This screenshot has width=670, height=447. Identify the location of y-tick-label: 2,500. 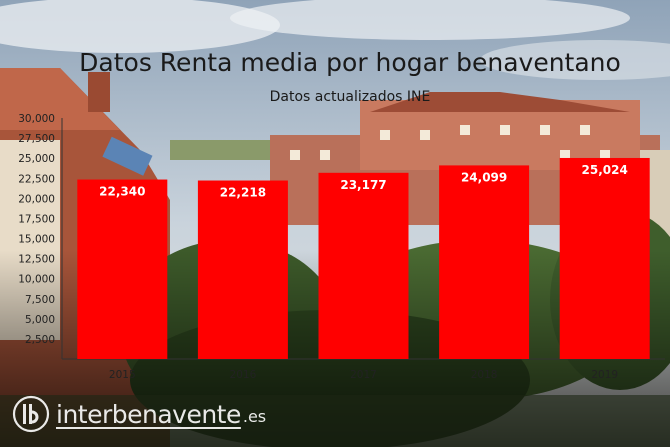
(40, 340).